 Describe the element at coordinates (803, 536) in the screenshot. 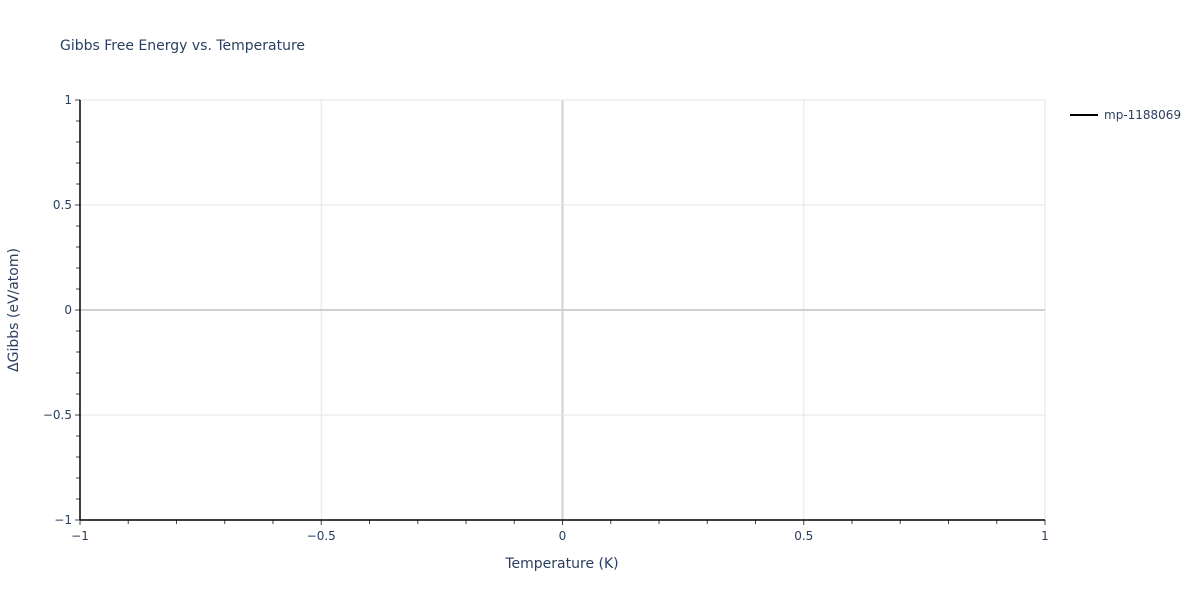

I see `x-tick-label: 0.5` at that location.